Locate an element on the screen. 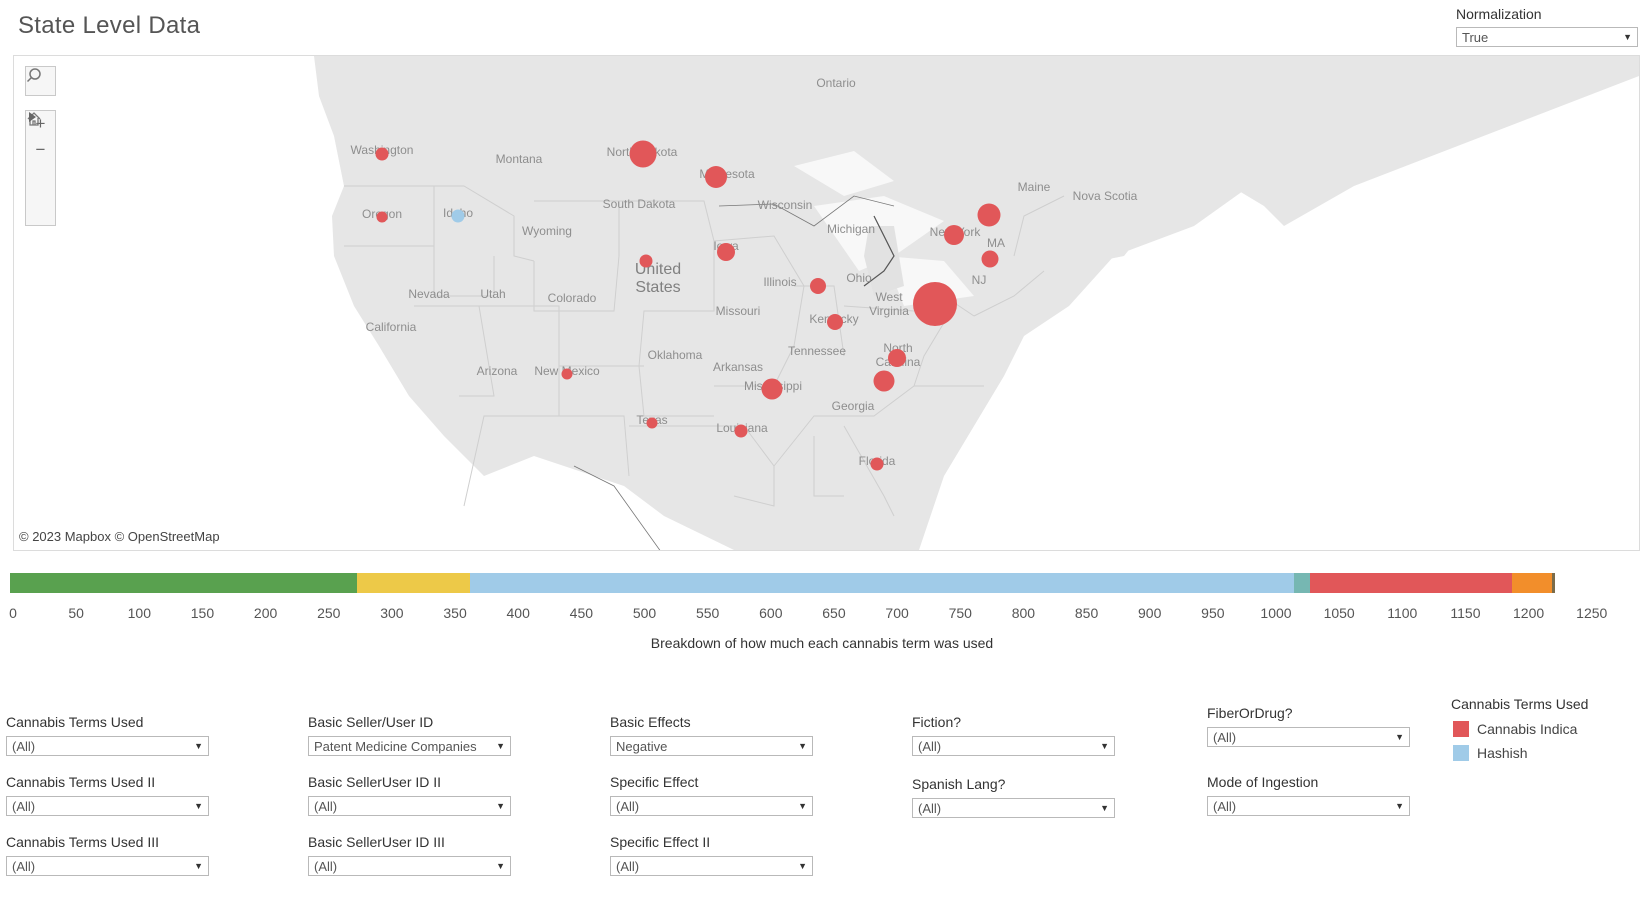  map-marker-nebraska is located at coordinates (646, 261).